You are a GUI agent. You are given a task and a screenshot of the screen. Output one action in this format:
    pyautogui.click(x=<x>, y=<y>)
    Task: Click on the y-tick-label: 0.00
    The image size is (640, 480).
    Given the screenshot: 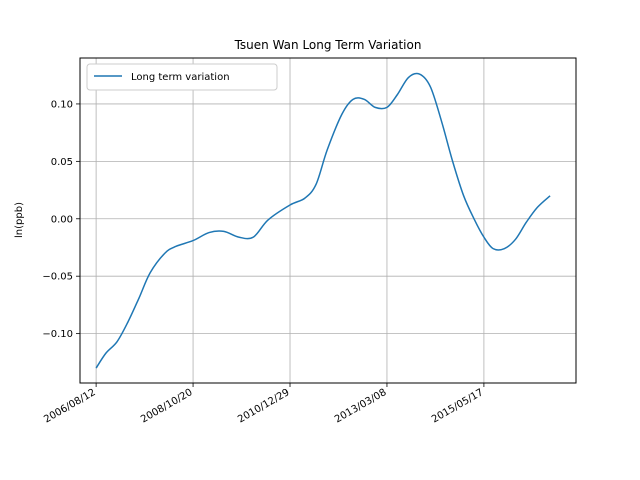 What is the action you would take?
    pyautogui.click(x=62, y=219)
    